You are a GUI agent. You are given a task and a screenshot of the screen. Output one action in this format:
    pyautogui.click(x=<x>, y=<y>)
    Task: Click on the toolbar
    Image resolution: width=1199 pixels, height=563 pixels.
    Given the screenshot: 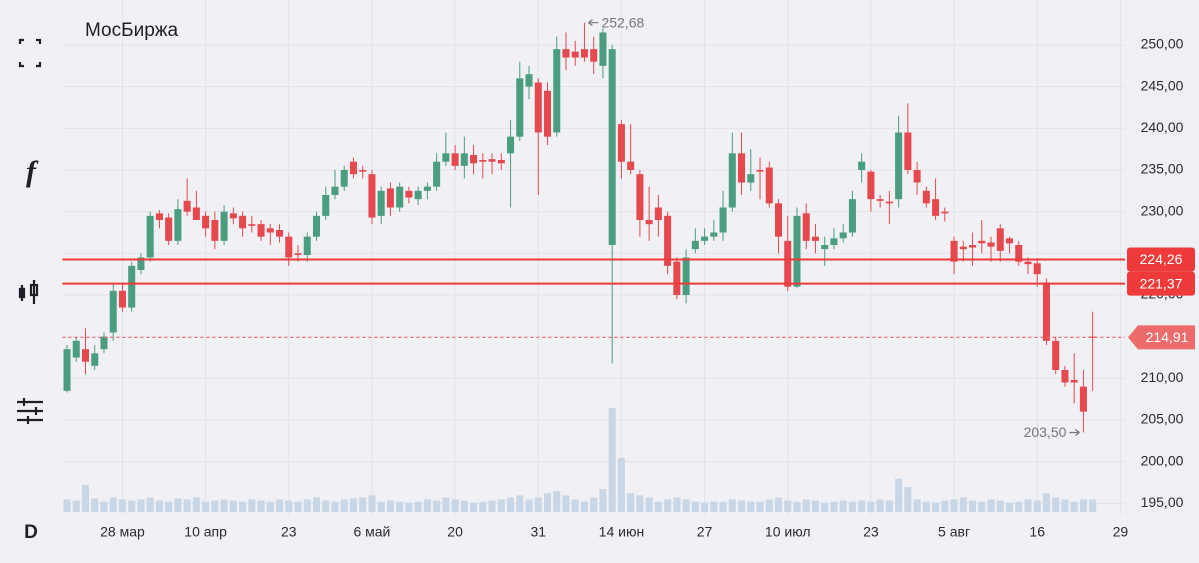 What is the action you would take?
    pyautogui.click(x=30, y=231)
    